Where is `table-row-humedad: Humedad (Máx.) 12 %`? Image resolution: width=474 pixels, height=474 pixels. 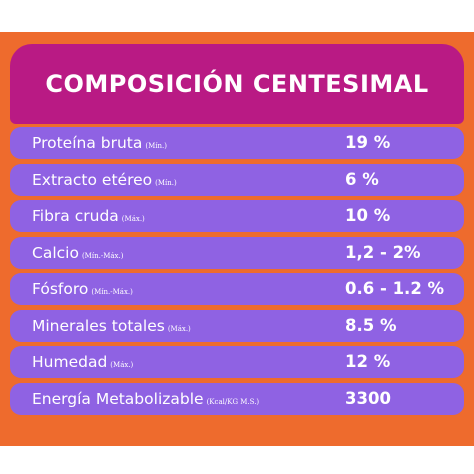 table-row-humedad: Humedad (Máx.) 12 % is located at coordinates (237, 362).